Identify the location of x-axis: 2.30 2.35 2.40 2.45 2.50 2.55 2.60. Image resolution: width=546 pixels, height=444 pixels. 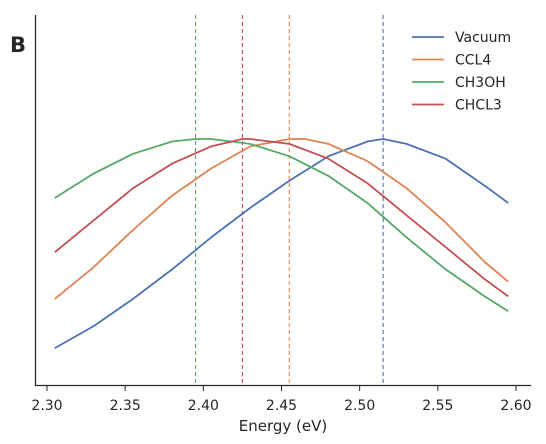
(281, 399).